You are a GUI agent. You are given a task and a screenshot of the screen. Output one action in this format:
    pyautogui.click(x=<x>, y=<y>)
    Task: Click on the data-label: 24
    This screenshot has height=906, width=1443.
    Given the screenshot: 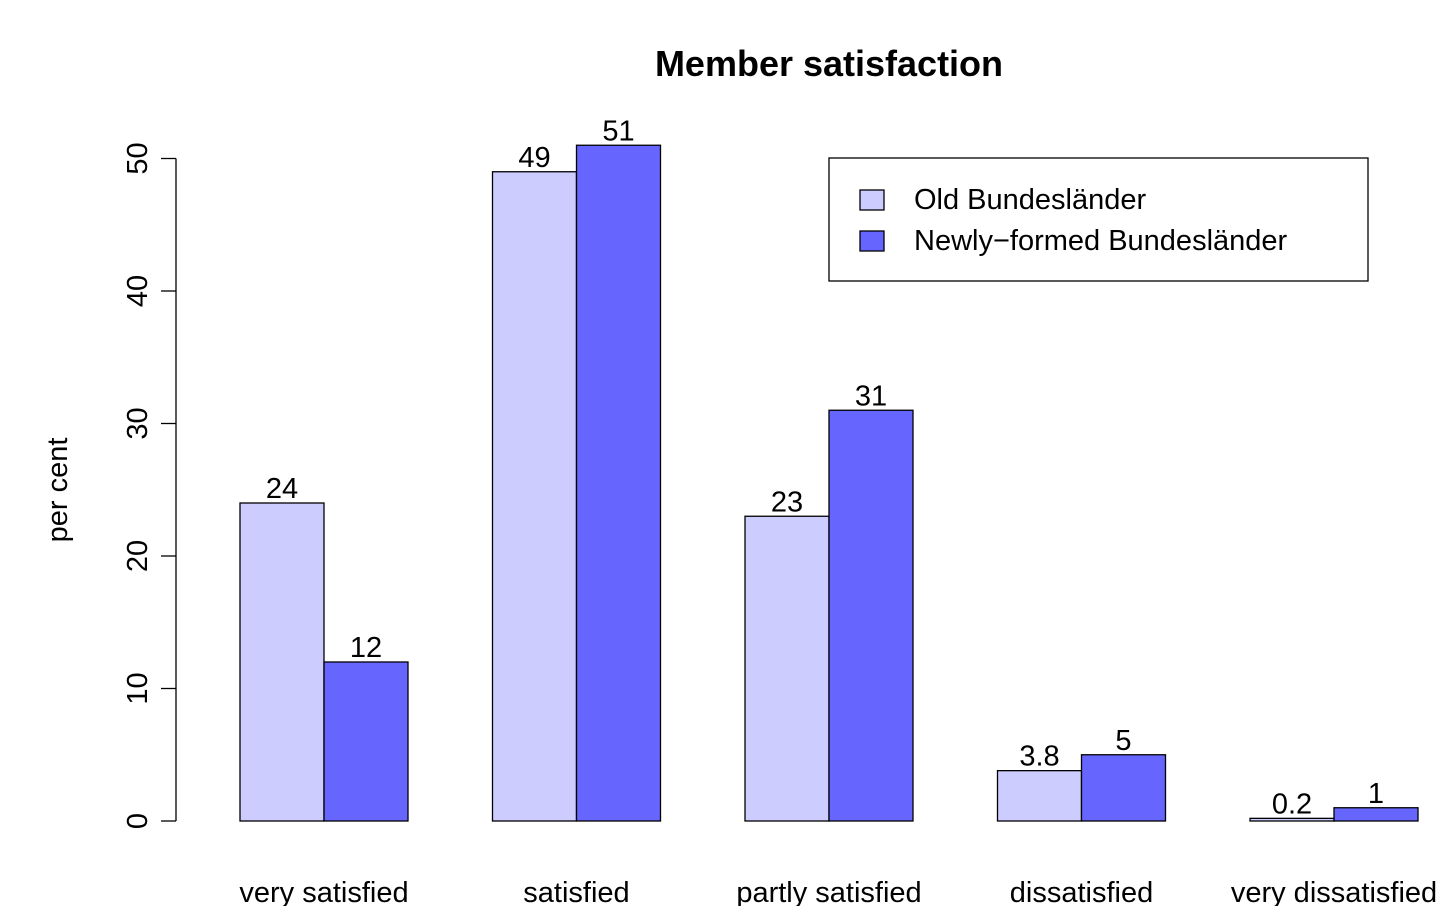 What is the action you would take?
    pyautogui.click(x=282, y=489)
    